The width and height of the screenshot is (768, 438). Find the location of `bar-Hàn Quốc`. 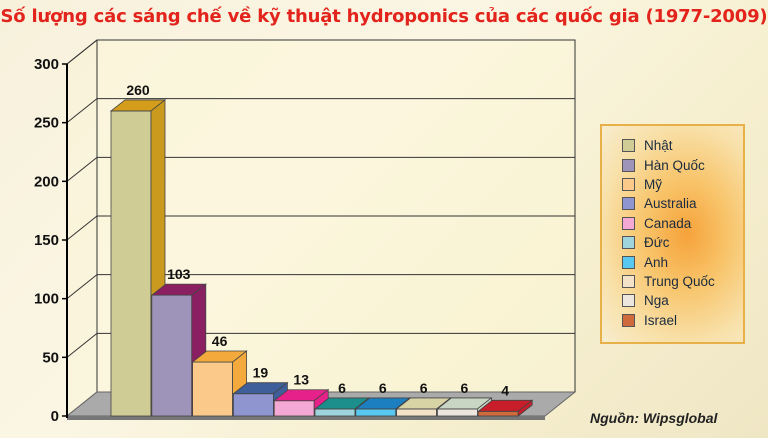

bar-Hàn Quốc is located at coordinates (172, 355).